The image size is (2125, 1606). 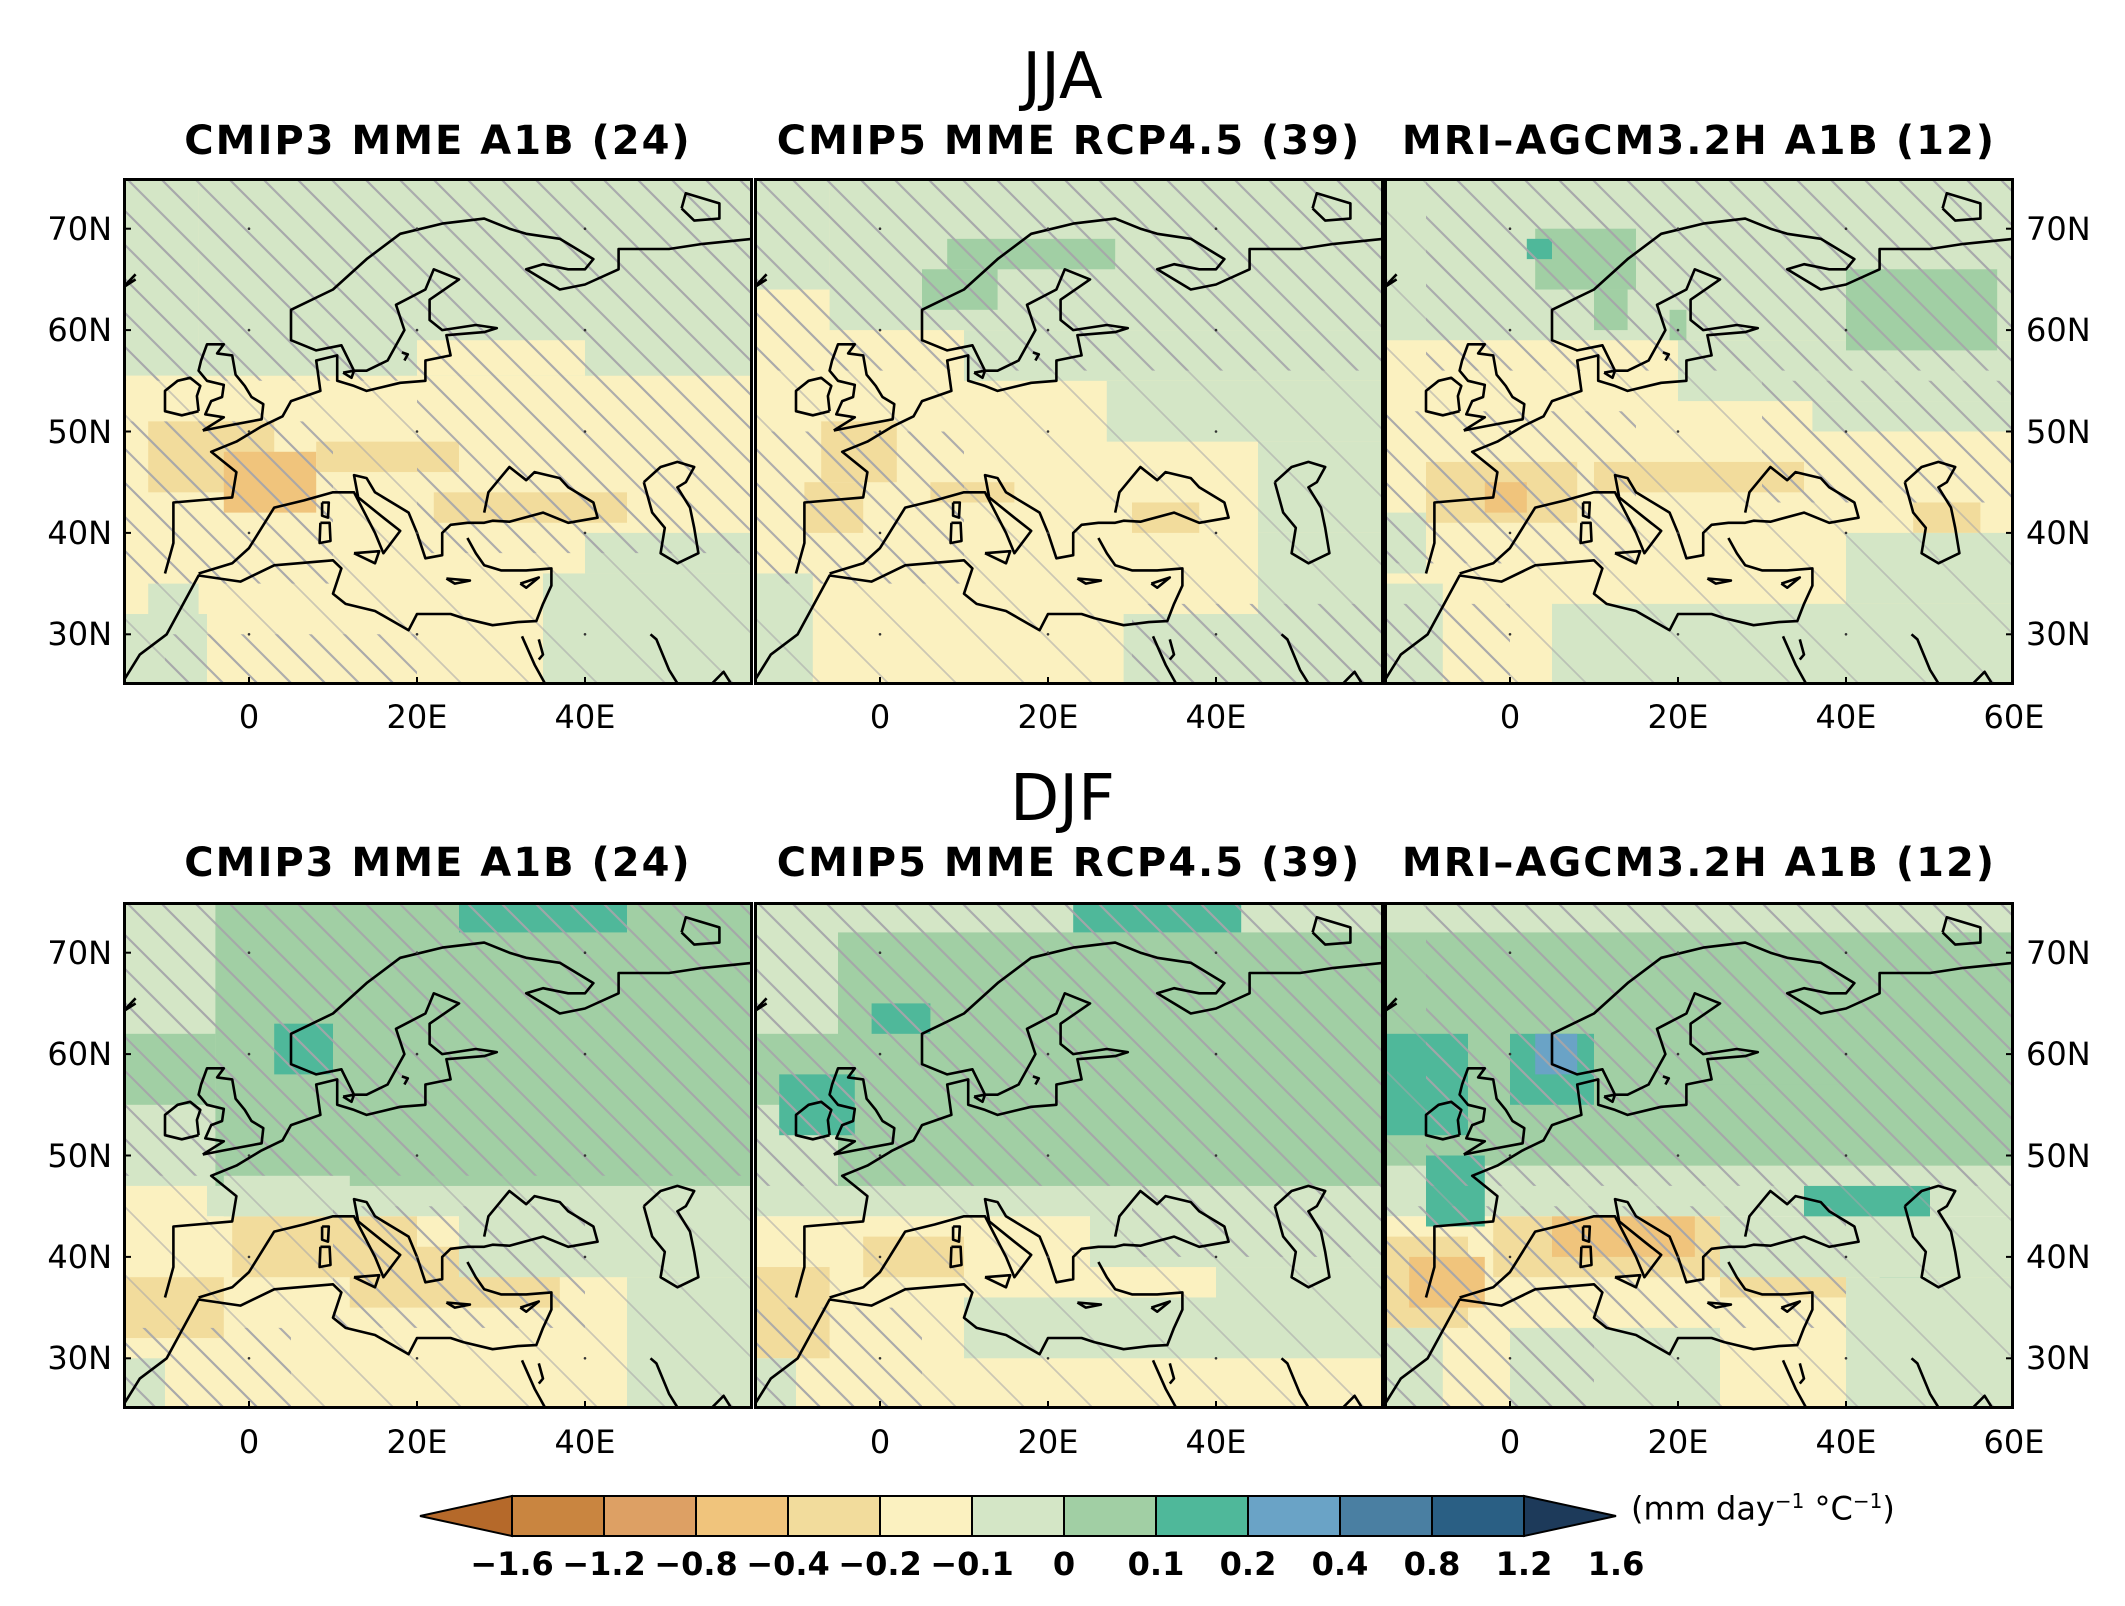 What do you see at coordinates (696, 1564) in the screenshot?
I see `colorbar-tick-label: −0.8` at bounding box center [696, 1564].